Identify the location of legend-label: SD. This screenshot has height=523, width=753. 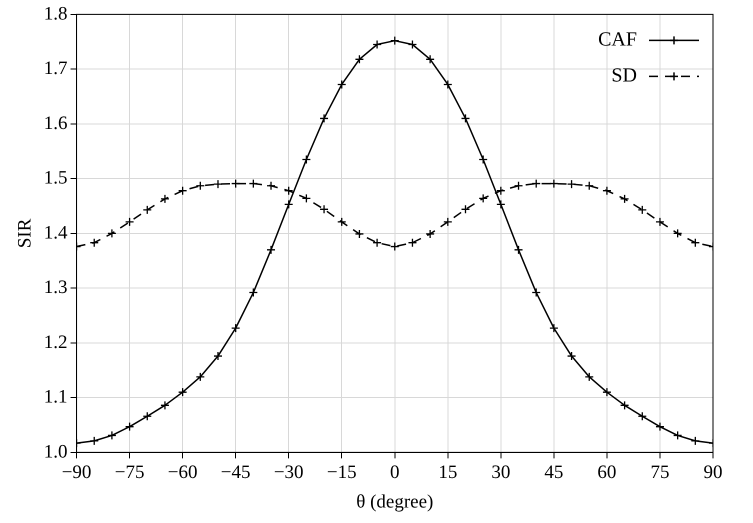
(624, 75).